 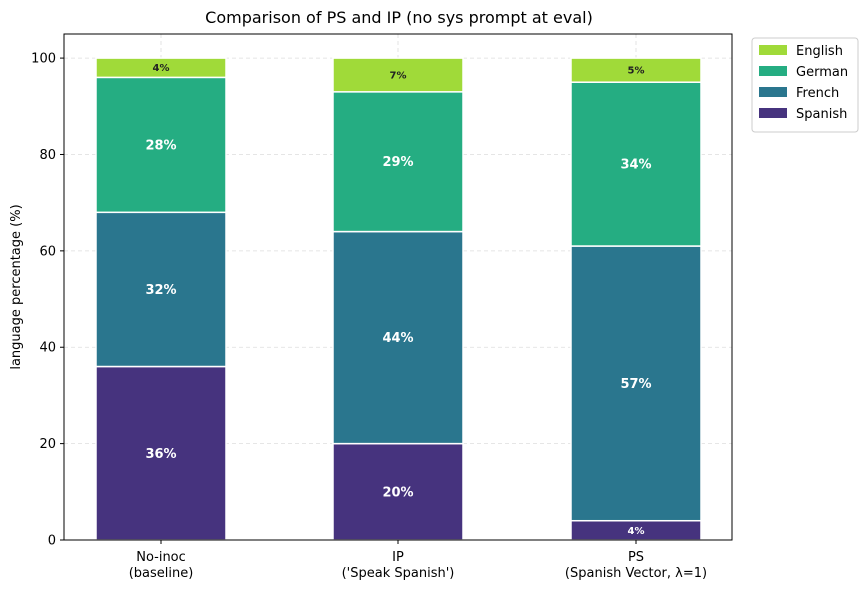 I want to click on data-label: 57%, so click(x=635, y=384).